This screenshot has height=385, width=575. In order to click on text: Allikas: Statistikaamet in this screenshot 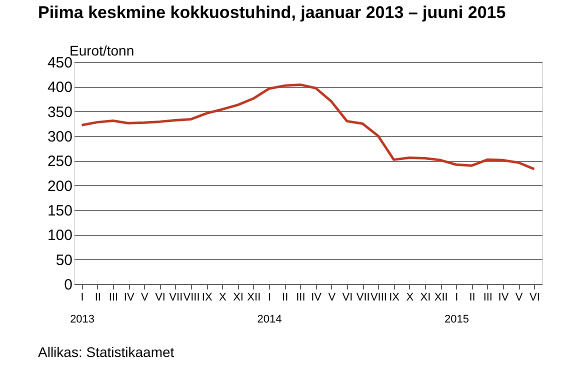, I will do `click(106, 352)`.